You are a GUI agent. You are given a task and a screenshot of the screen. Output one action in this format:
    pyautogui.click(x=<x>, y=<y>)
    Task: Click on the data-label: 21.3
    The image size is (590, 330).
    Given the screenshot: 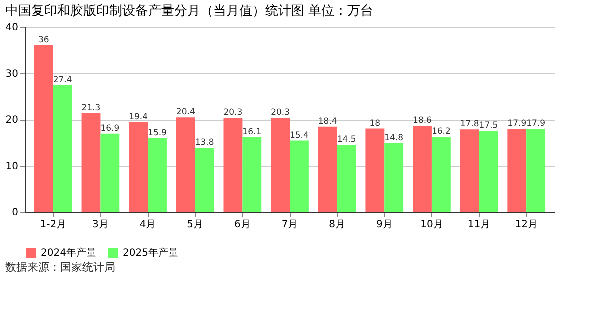 What is the action you would take?
    pyautogui.click(x=91, y=108)
    